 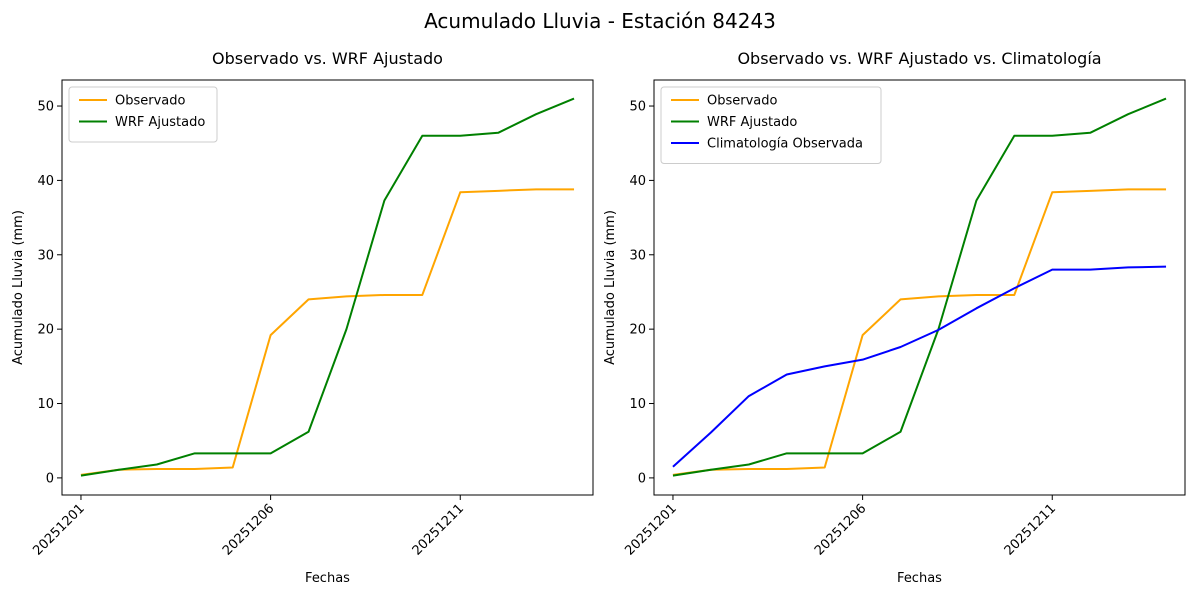 What do you see at coordinates (143, 114) in the screenshot?
I see `legend: Observado WRF Ajustado` at bounding box center [143, 114].